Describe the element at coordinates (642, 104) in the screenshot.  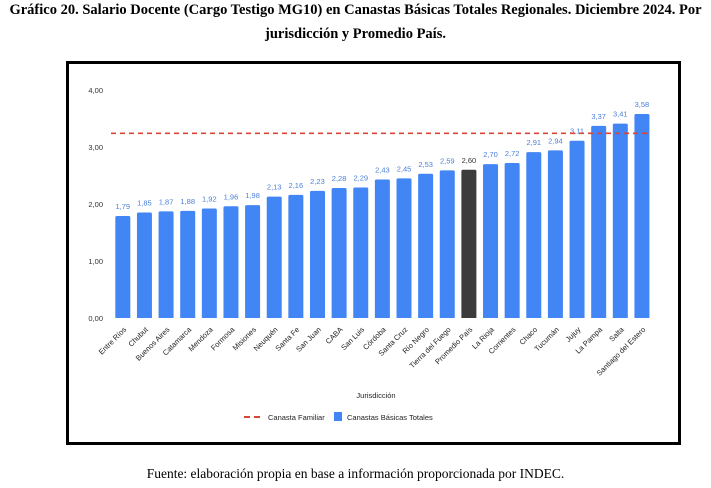
I see `data-label: 3,58` at that location.